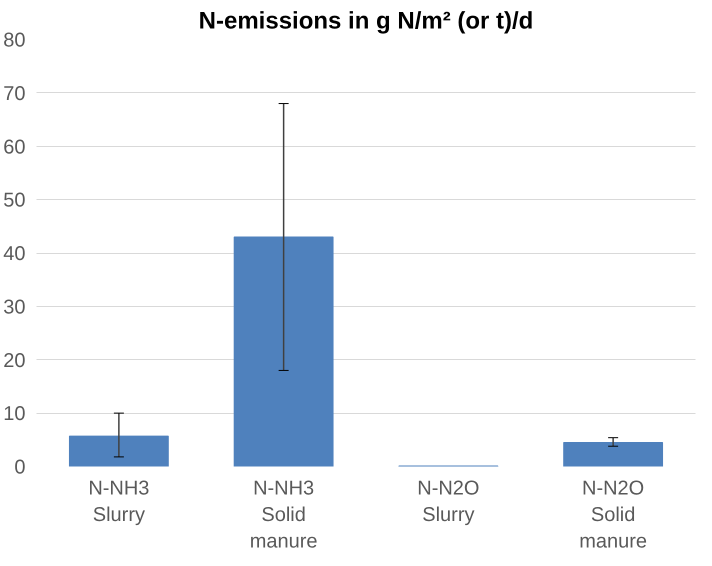  Describe the element at coordinates (14, 414) in the screenshot. I see `y-tick-label: 10` at that location.